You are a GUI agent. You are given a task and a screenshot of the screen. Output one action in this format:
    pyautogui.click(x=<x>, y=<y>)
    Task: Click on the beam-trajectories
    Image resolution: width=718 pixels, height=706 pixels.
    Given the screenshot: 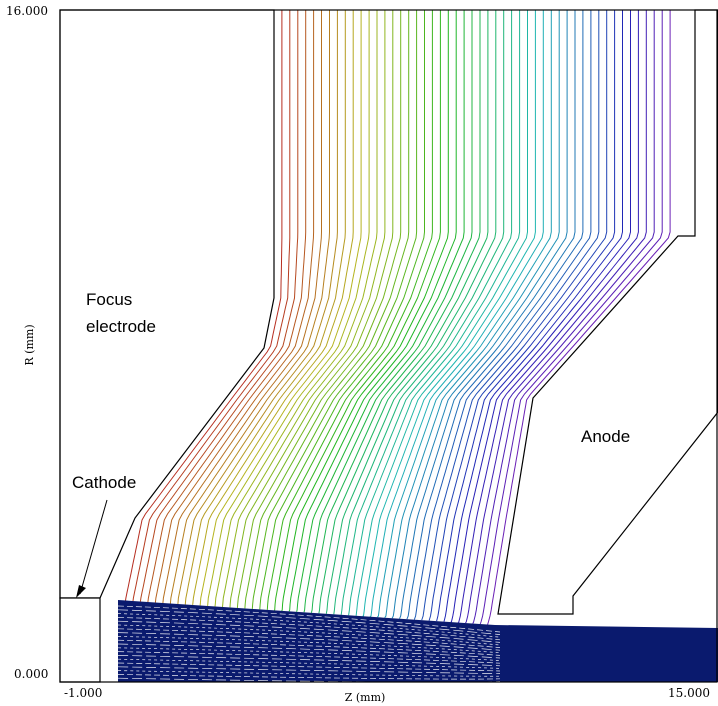 What is the action you would take?
    pyautogui.click(x=309, y=644)
    